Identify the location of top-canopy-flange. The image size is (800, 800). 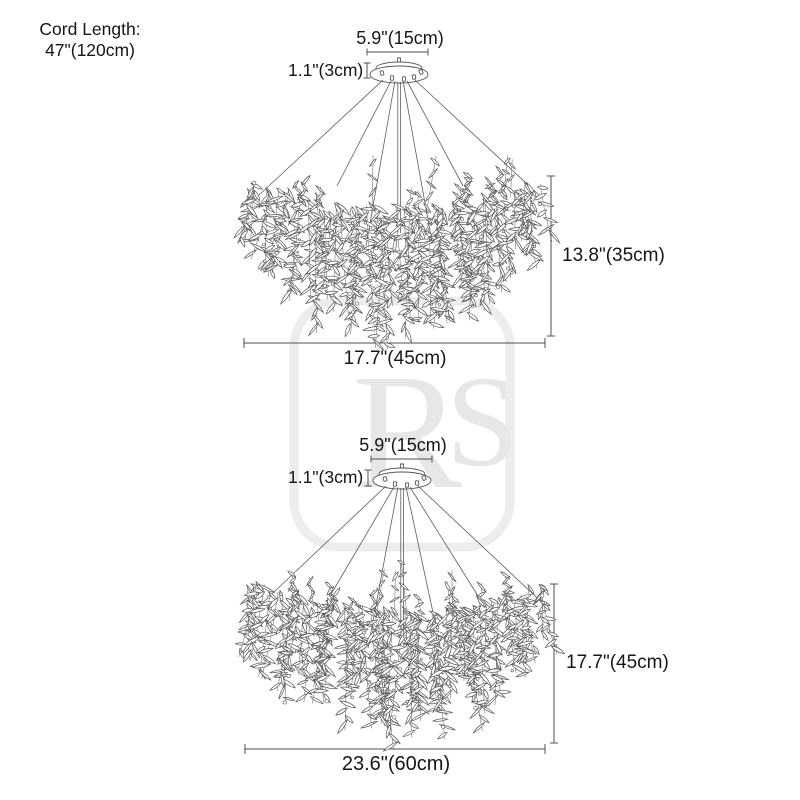
(399, 74).